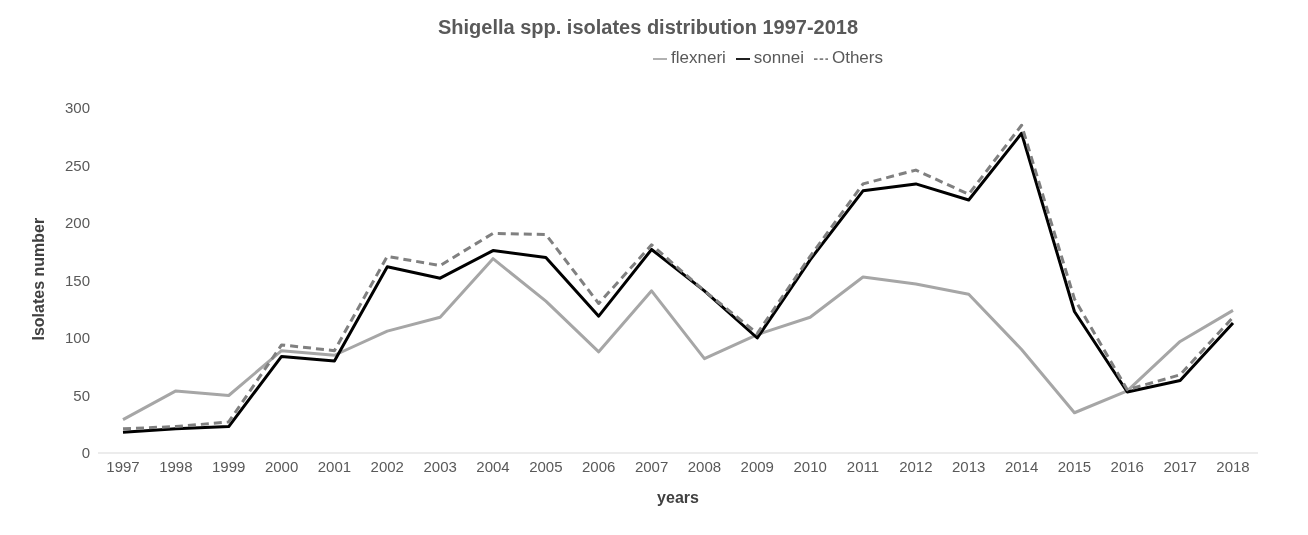  What do you see at coordinates (440, 466) in the screenshot?
I see `x-tick-label: 2003` at bounding box center [440, 466].